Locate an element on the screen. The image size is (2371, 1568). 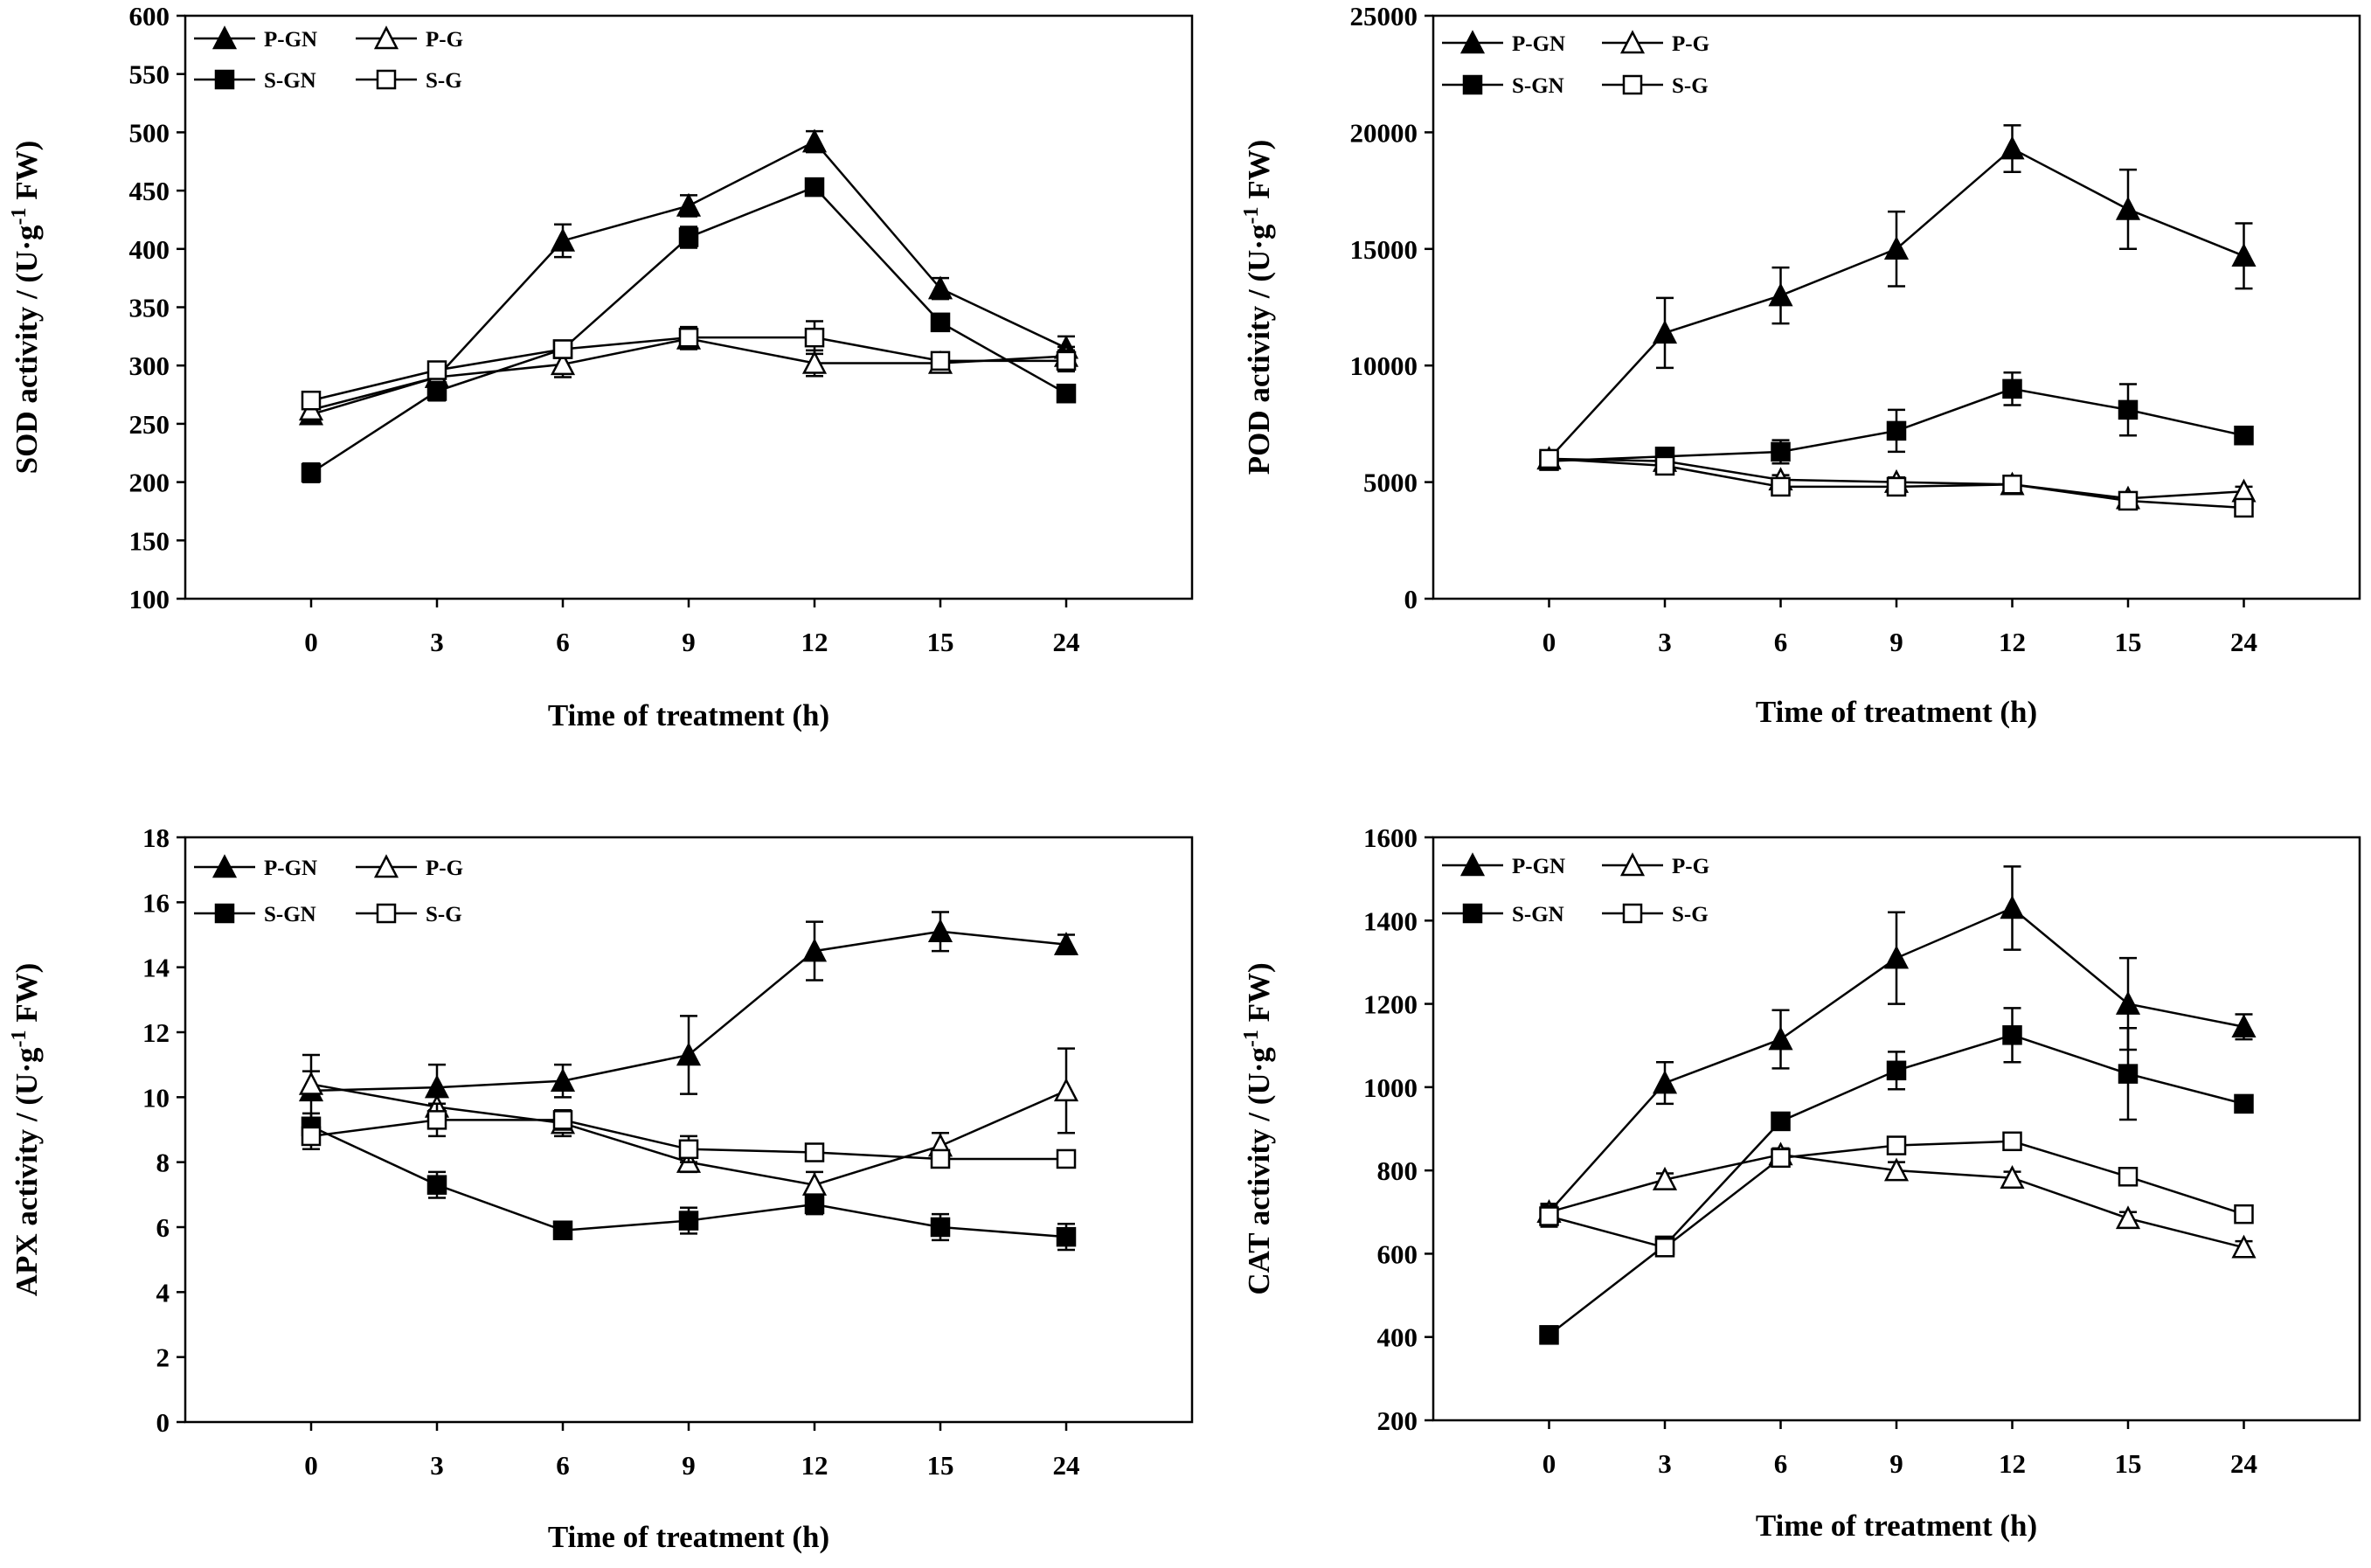
y-tick-label: 800 is located at coordinates (1397, 1171).